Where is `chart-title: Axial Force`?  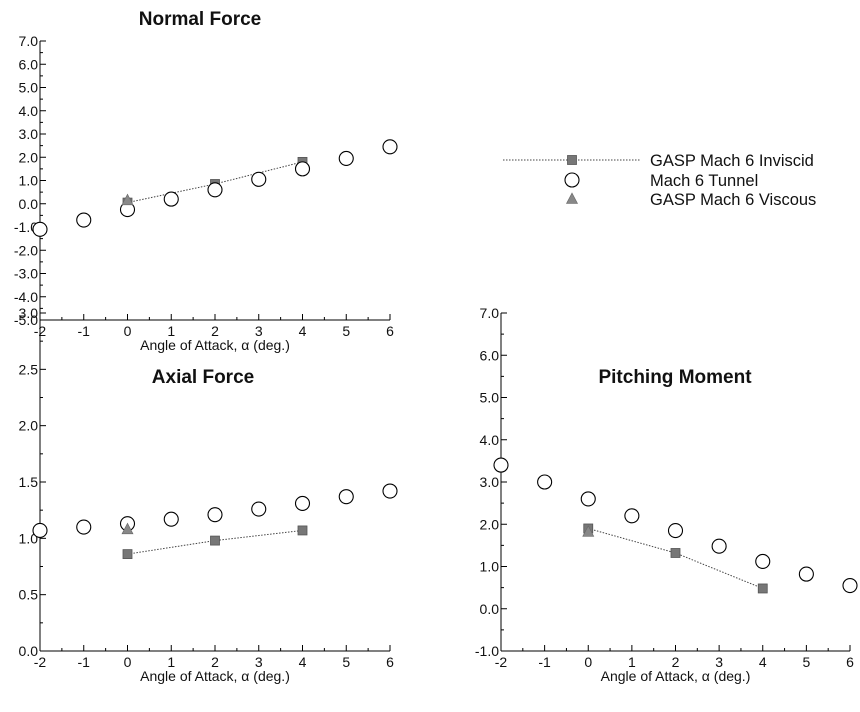 chart-title: Axial Force is located at coordinates (203, 377).